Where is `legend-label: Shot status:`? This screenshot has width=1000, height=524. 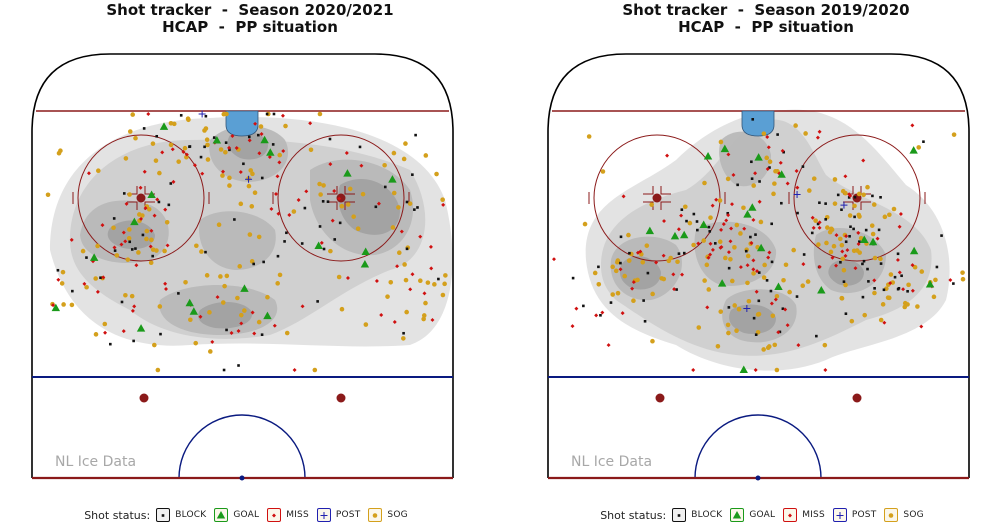 legend-label: Shot status: is located at coordinates (633, 515).